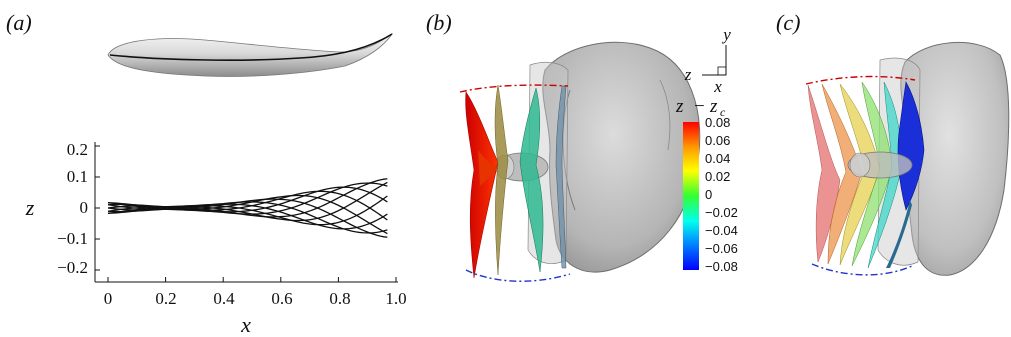  What do you see at coordinates (679, 106) in the screenshot?
I see `colorbar-title-z: z` at bounding box center [679, 106].